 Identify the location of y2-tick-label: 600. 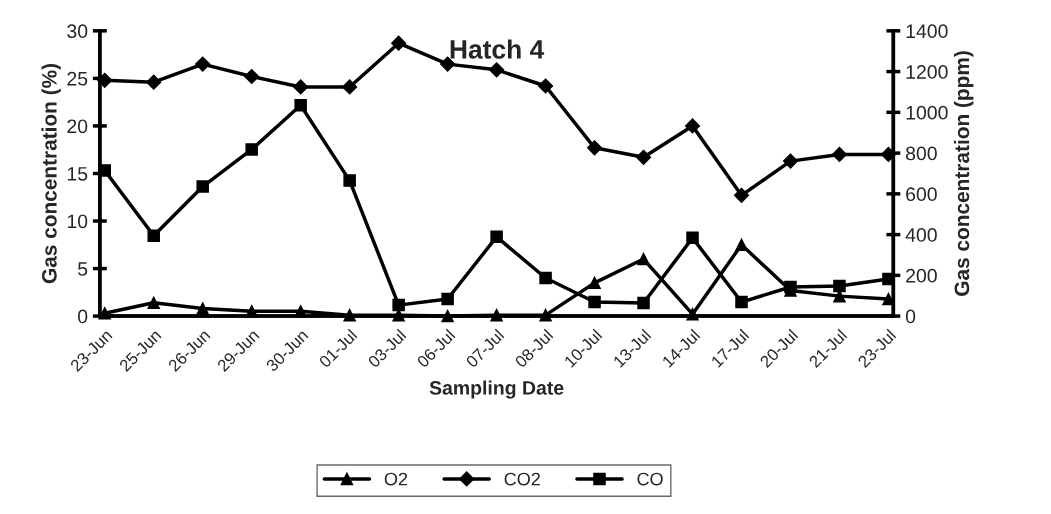
(921, 194).